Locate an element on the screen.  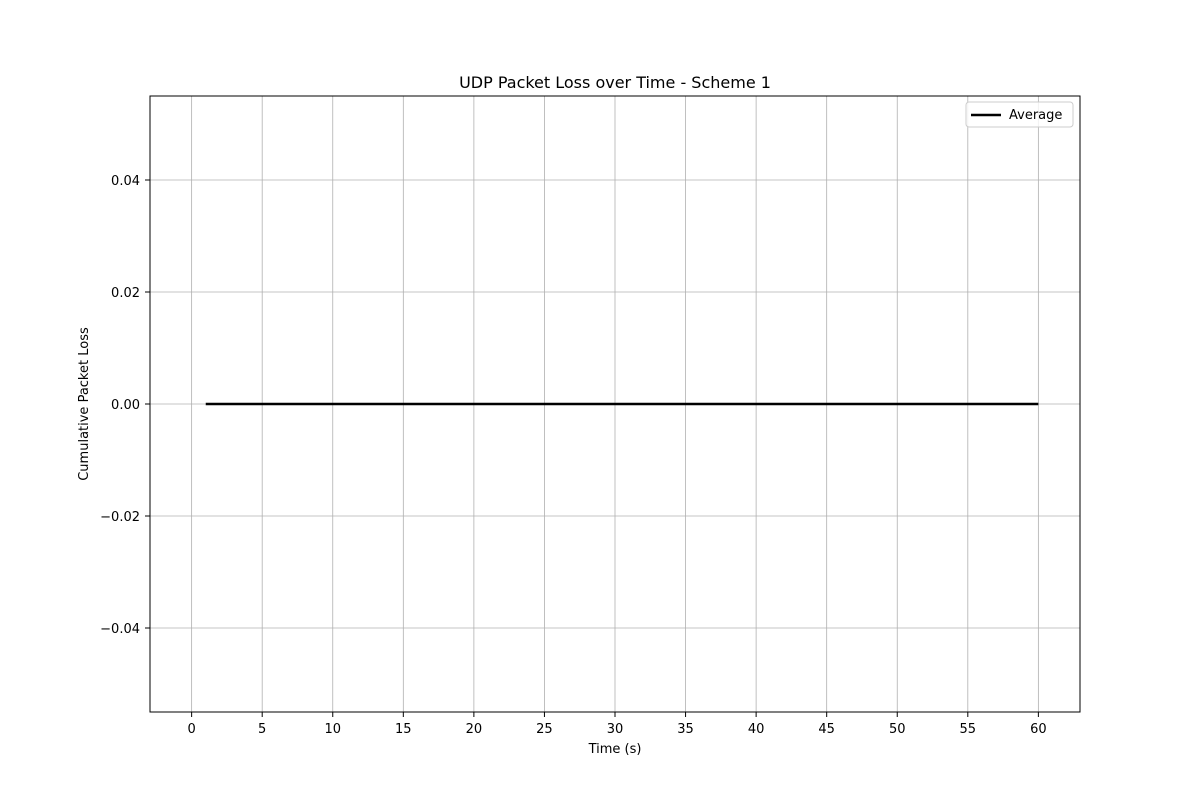
x-tick-label: 55 is located at coordinates (968, 729).